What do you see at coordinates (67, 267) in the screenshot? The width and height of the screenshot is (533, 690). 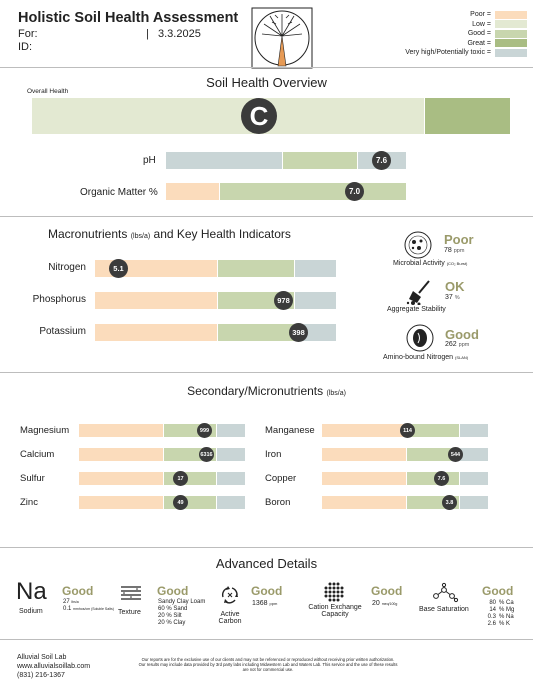 I see `macro-label: Nitrogen` at bounding box center [67, 267].